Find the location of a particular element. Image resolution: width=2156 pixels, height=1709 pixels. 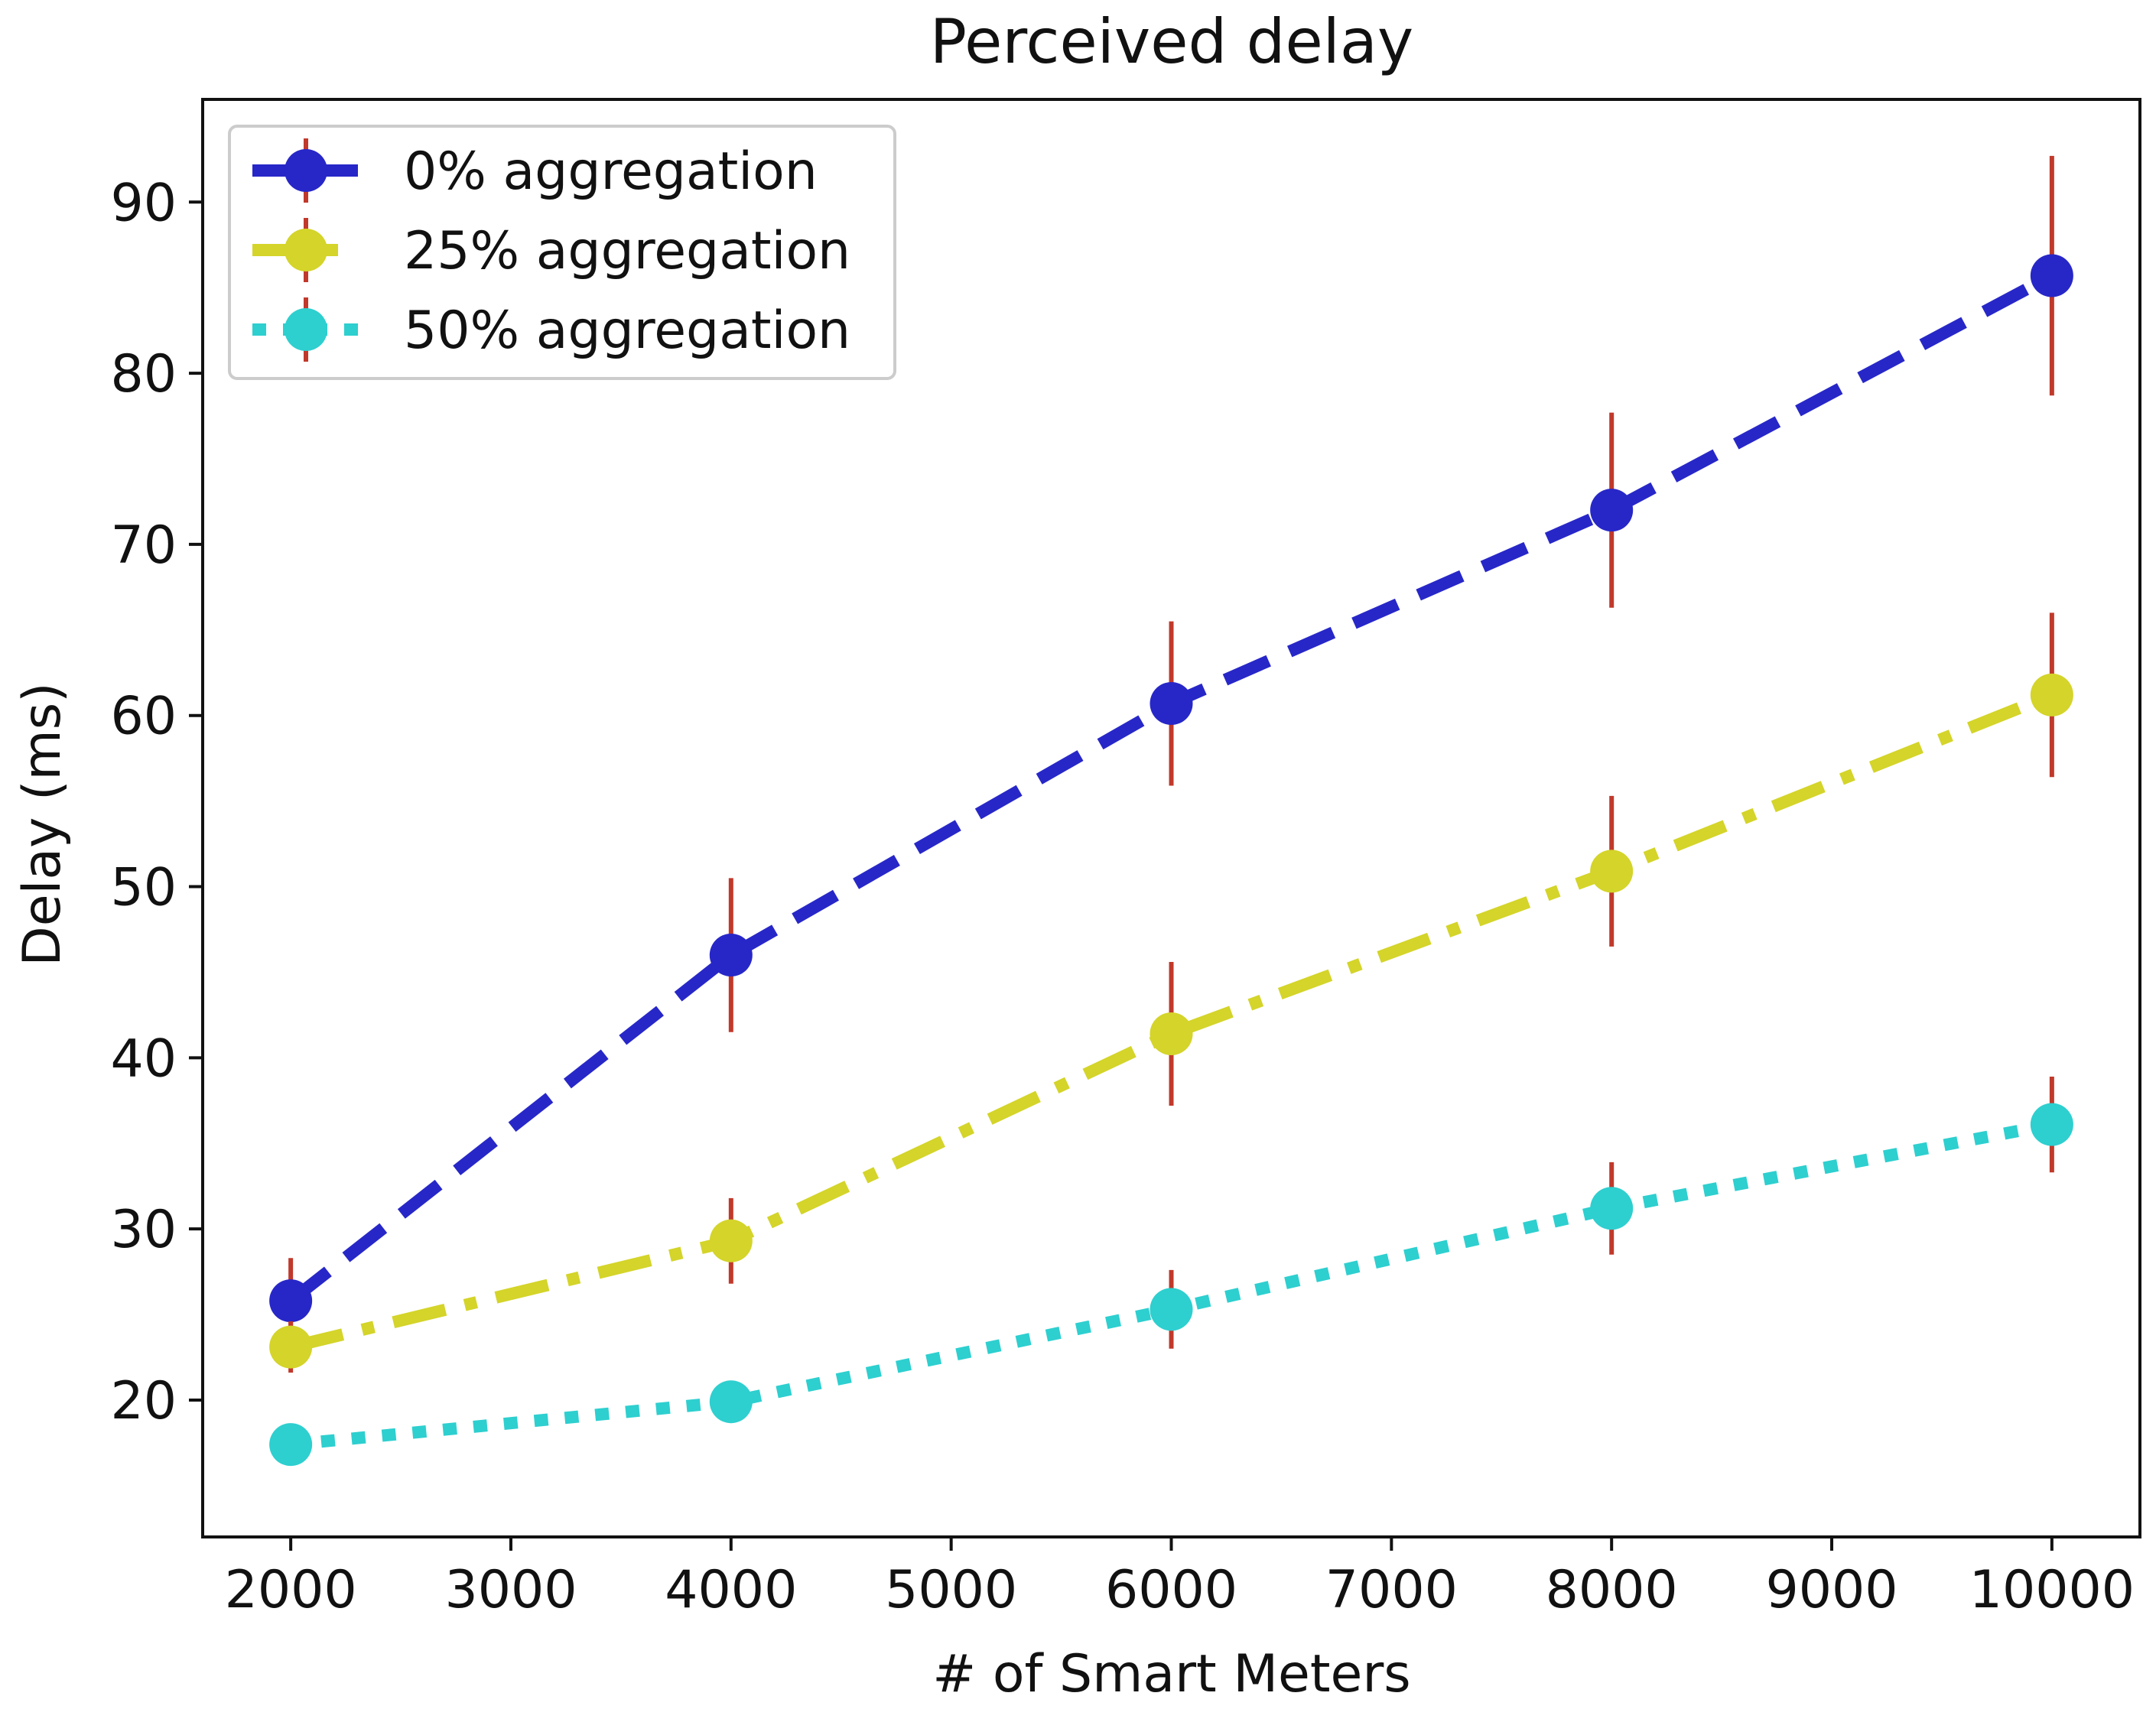

y-tick-label: 40 is located at coordinates (143, 1058).